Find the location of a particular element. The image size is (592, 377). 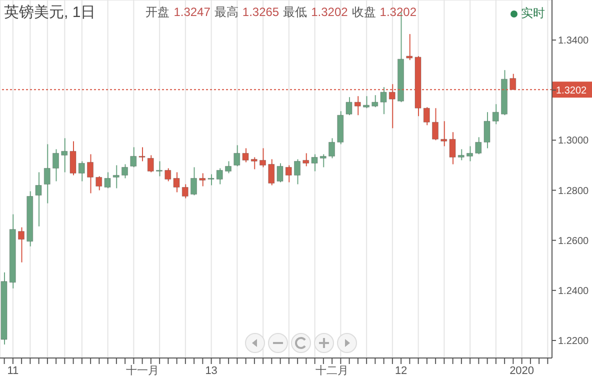

x-tick-label: 13 is located at coordinates (211, 370).